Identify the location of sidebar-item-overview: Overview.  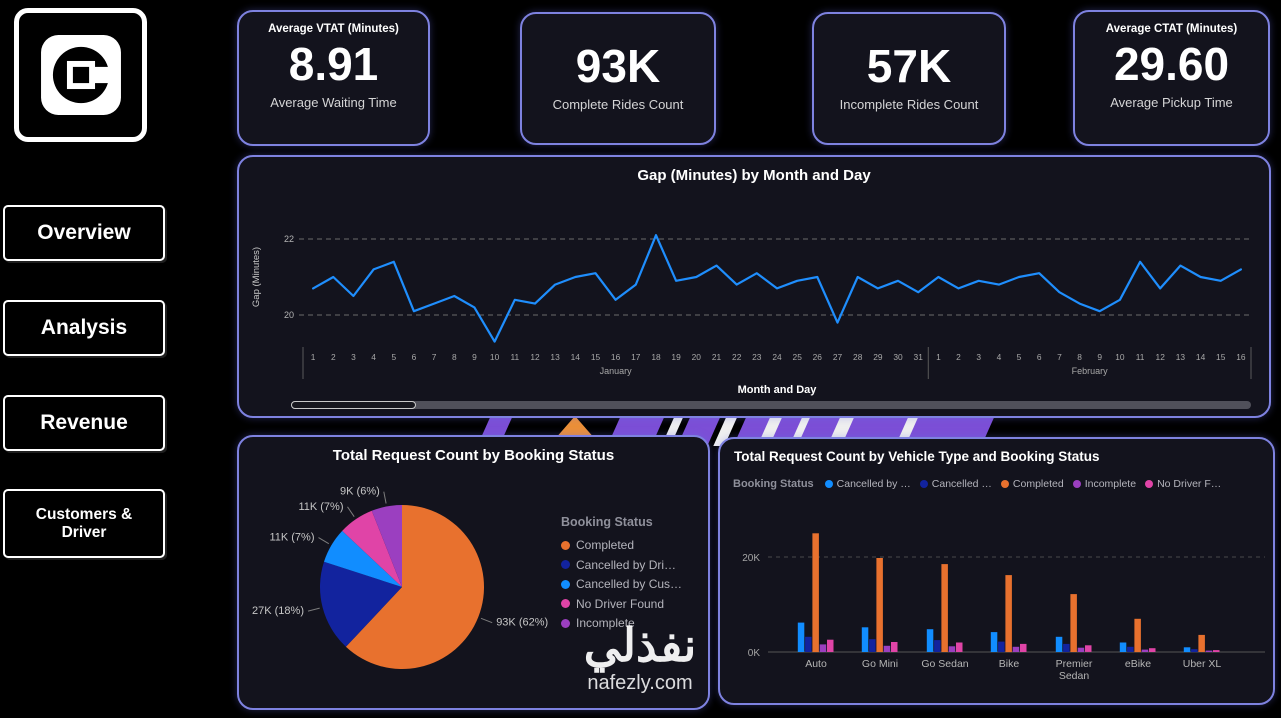
(84, 233).